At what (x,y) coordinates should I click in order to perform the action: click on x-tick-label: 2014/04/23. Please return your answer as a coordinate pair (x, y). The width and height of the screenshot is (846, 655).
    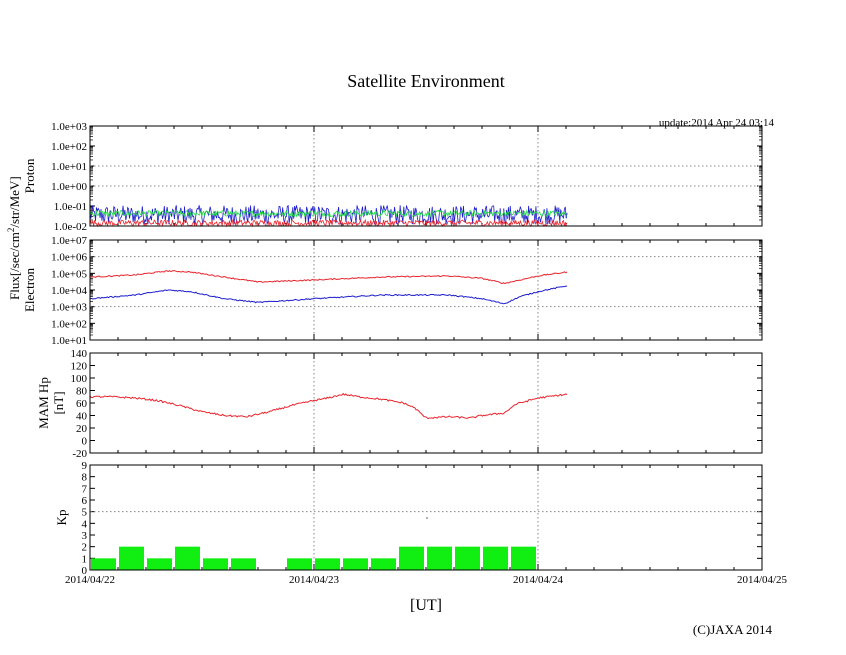
    Looking at the image, I should click on (314, 580).